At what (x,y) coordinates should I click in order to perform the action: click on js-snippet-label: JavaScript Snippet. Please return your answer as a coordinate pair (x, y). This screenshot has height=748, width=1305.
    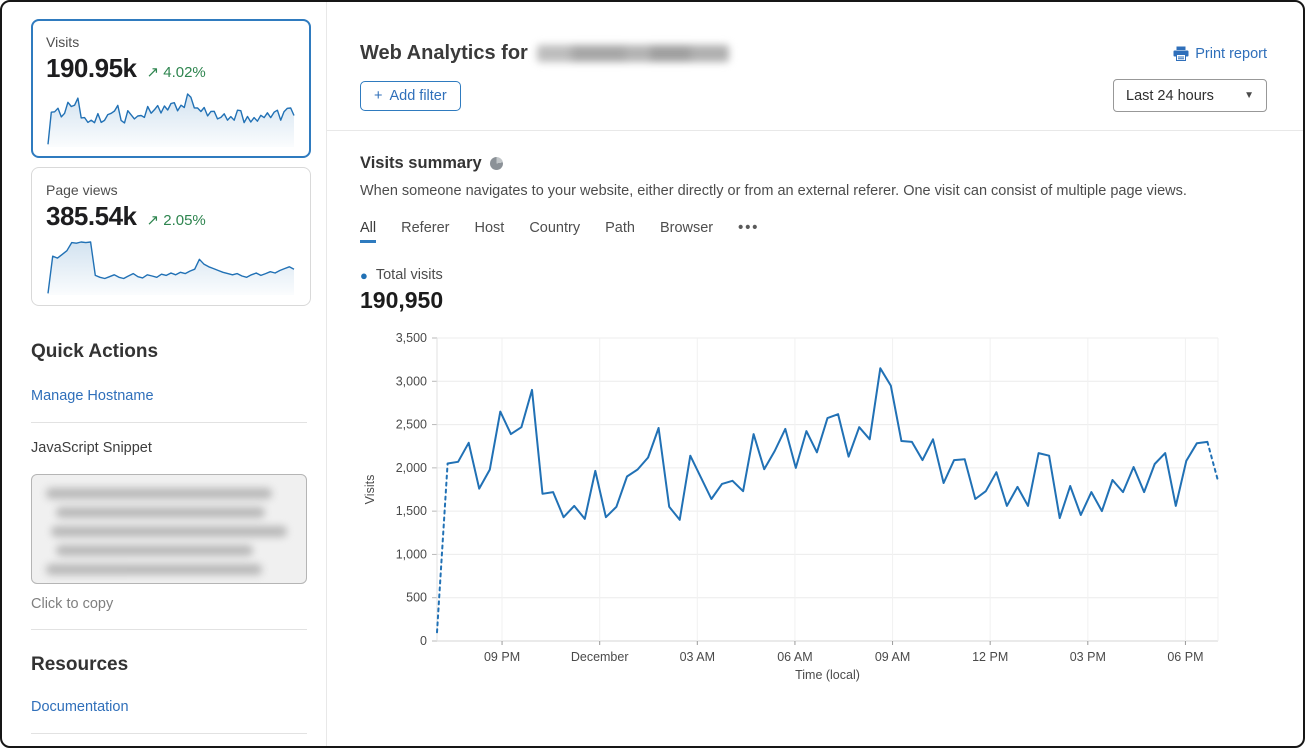
    Looking at the image, I should click on (91, 448).